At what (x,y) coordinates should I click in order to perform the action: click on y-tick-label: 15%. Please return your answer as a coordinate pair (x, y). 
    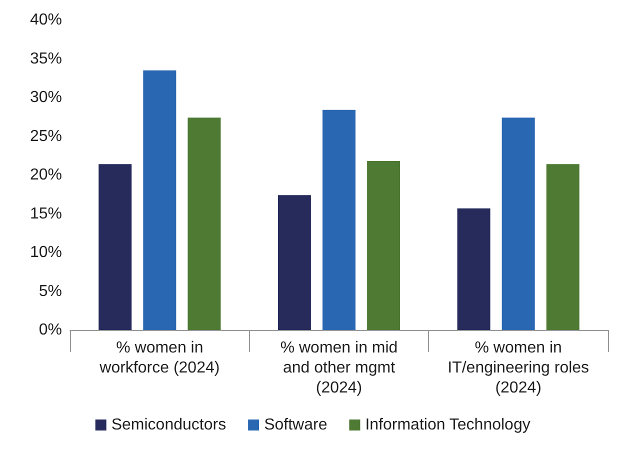
    Looking at the image, I should click on (46, 213).